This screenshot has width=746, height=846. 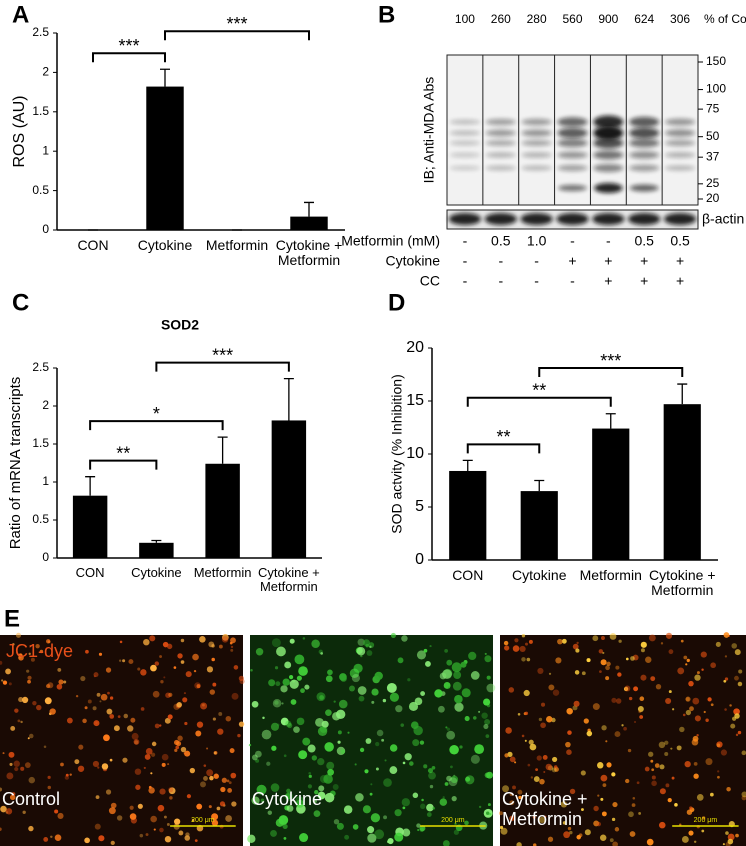 I want to click on panel-letter: B, so click(x=386, y=14).